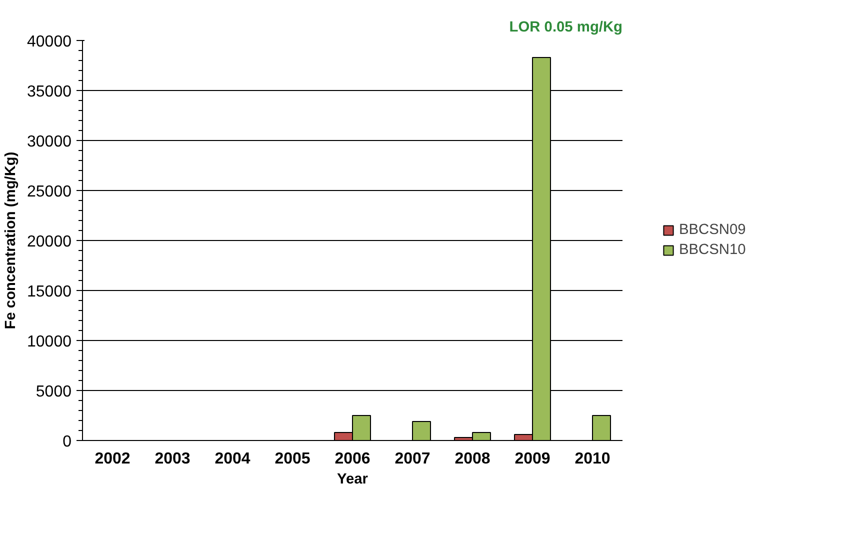 The height and width of the screenshot is (546, 861). What do you see at coordinates (49, 192) in the screenshot?
I see `y-tick-label: 25000` at bounding box center [49, 192].